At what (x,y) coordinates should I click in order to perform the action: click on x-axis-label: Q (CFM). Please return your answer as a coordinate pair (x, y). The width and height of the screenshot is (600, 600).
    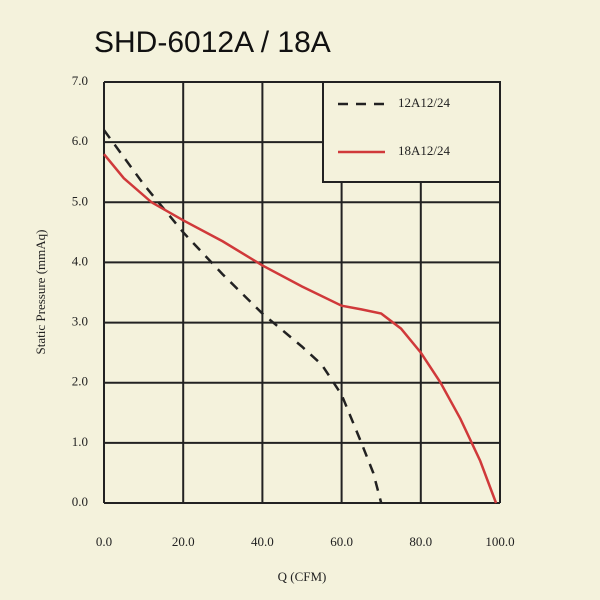
    Looking at the image, I should click on (302, 576).